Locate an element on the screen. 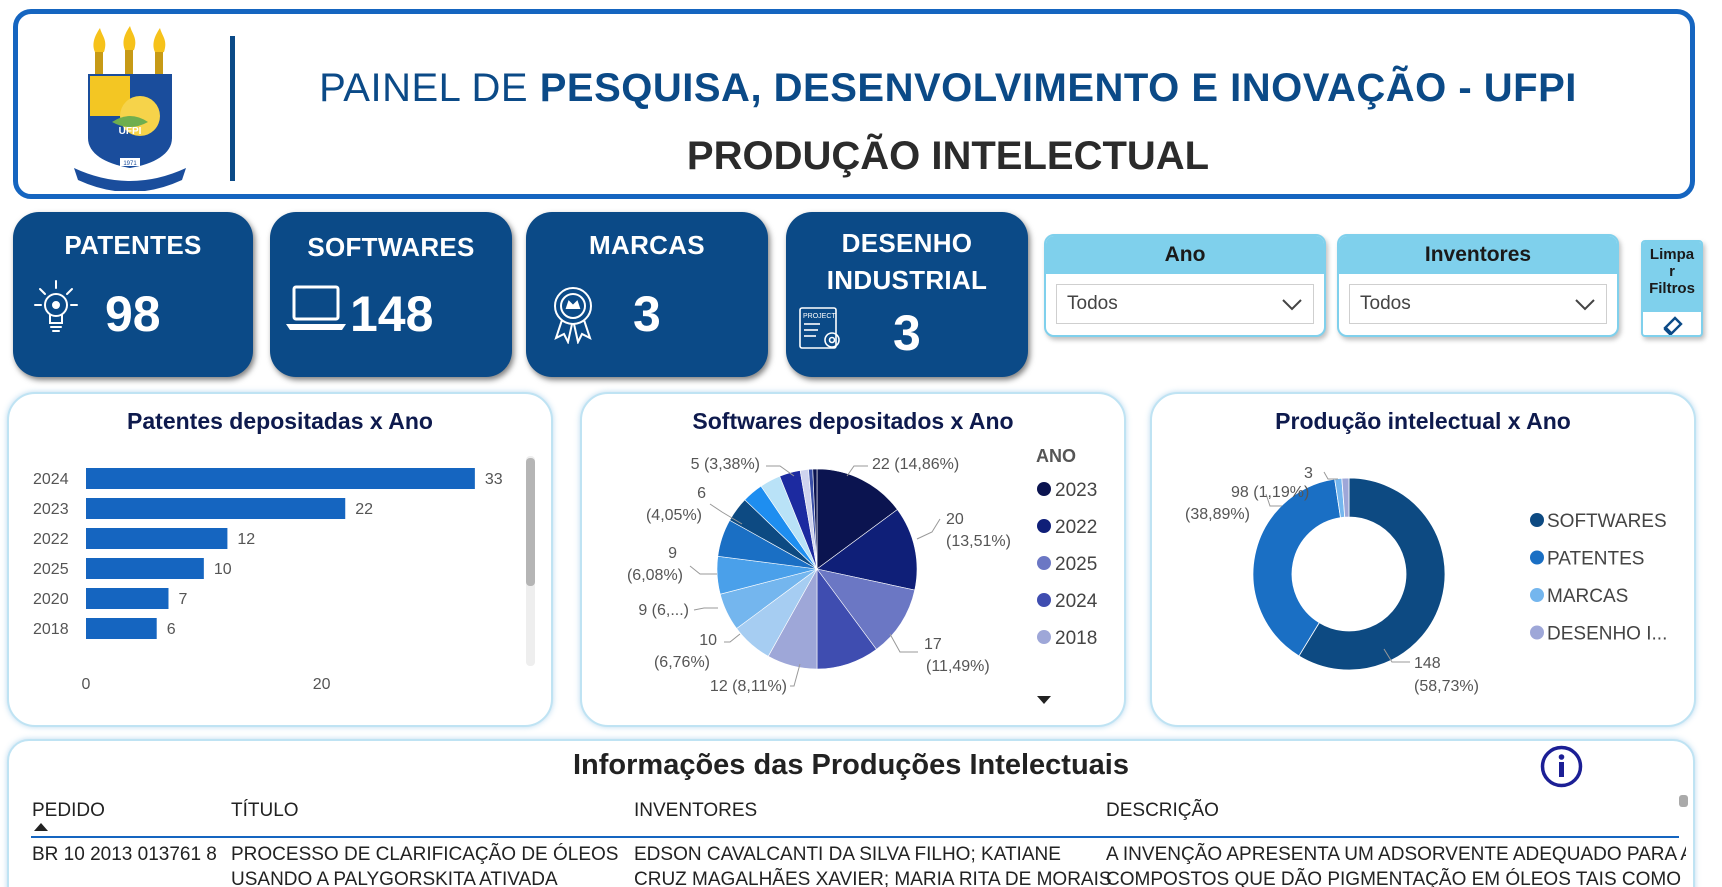  scrollbar-thumb is located at coordinates (530, 522).